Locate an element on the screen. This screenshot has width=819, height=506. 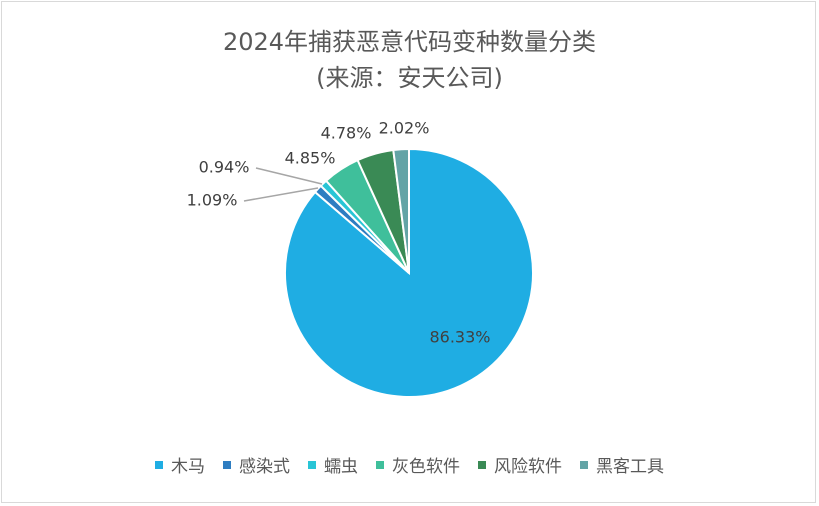
legend-item-riskware: 风险软件 is located at coordinates (520, 464).